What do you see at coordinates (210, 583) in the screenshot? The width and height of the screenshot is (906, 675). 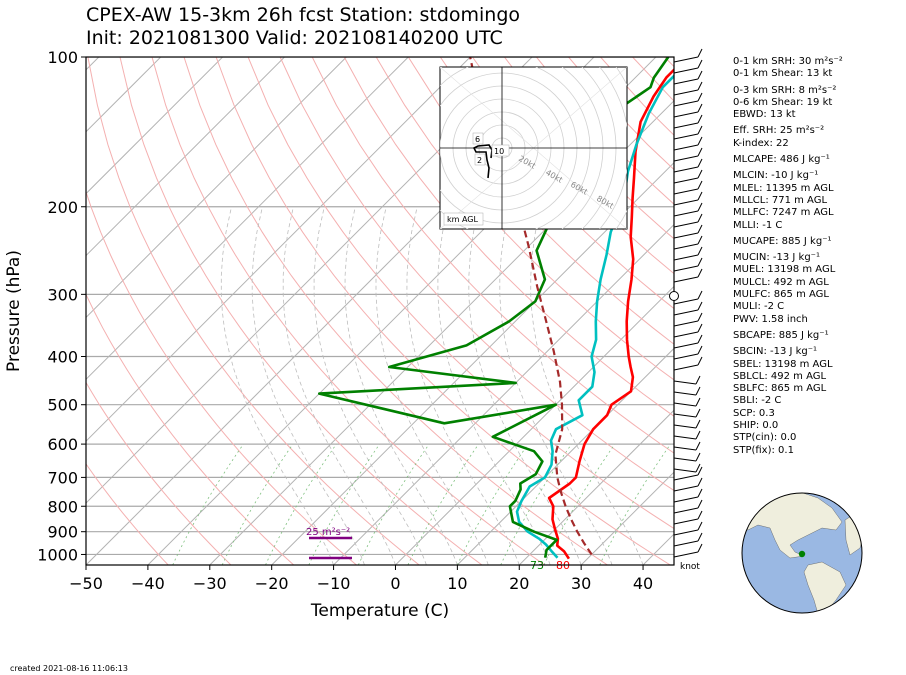 I see `x-tick-label: −30` at bounding box center [210, 583].